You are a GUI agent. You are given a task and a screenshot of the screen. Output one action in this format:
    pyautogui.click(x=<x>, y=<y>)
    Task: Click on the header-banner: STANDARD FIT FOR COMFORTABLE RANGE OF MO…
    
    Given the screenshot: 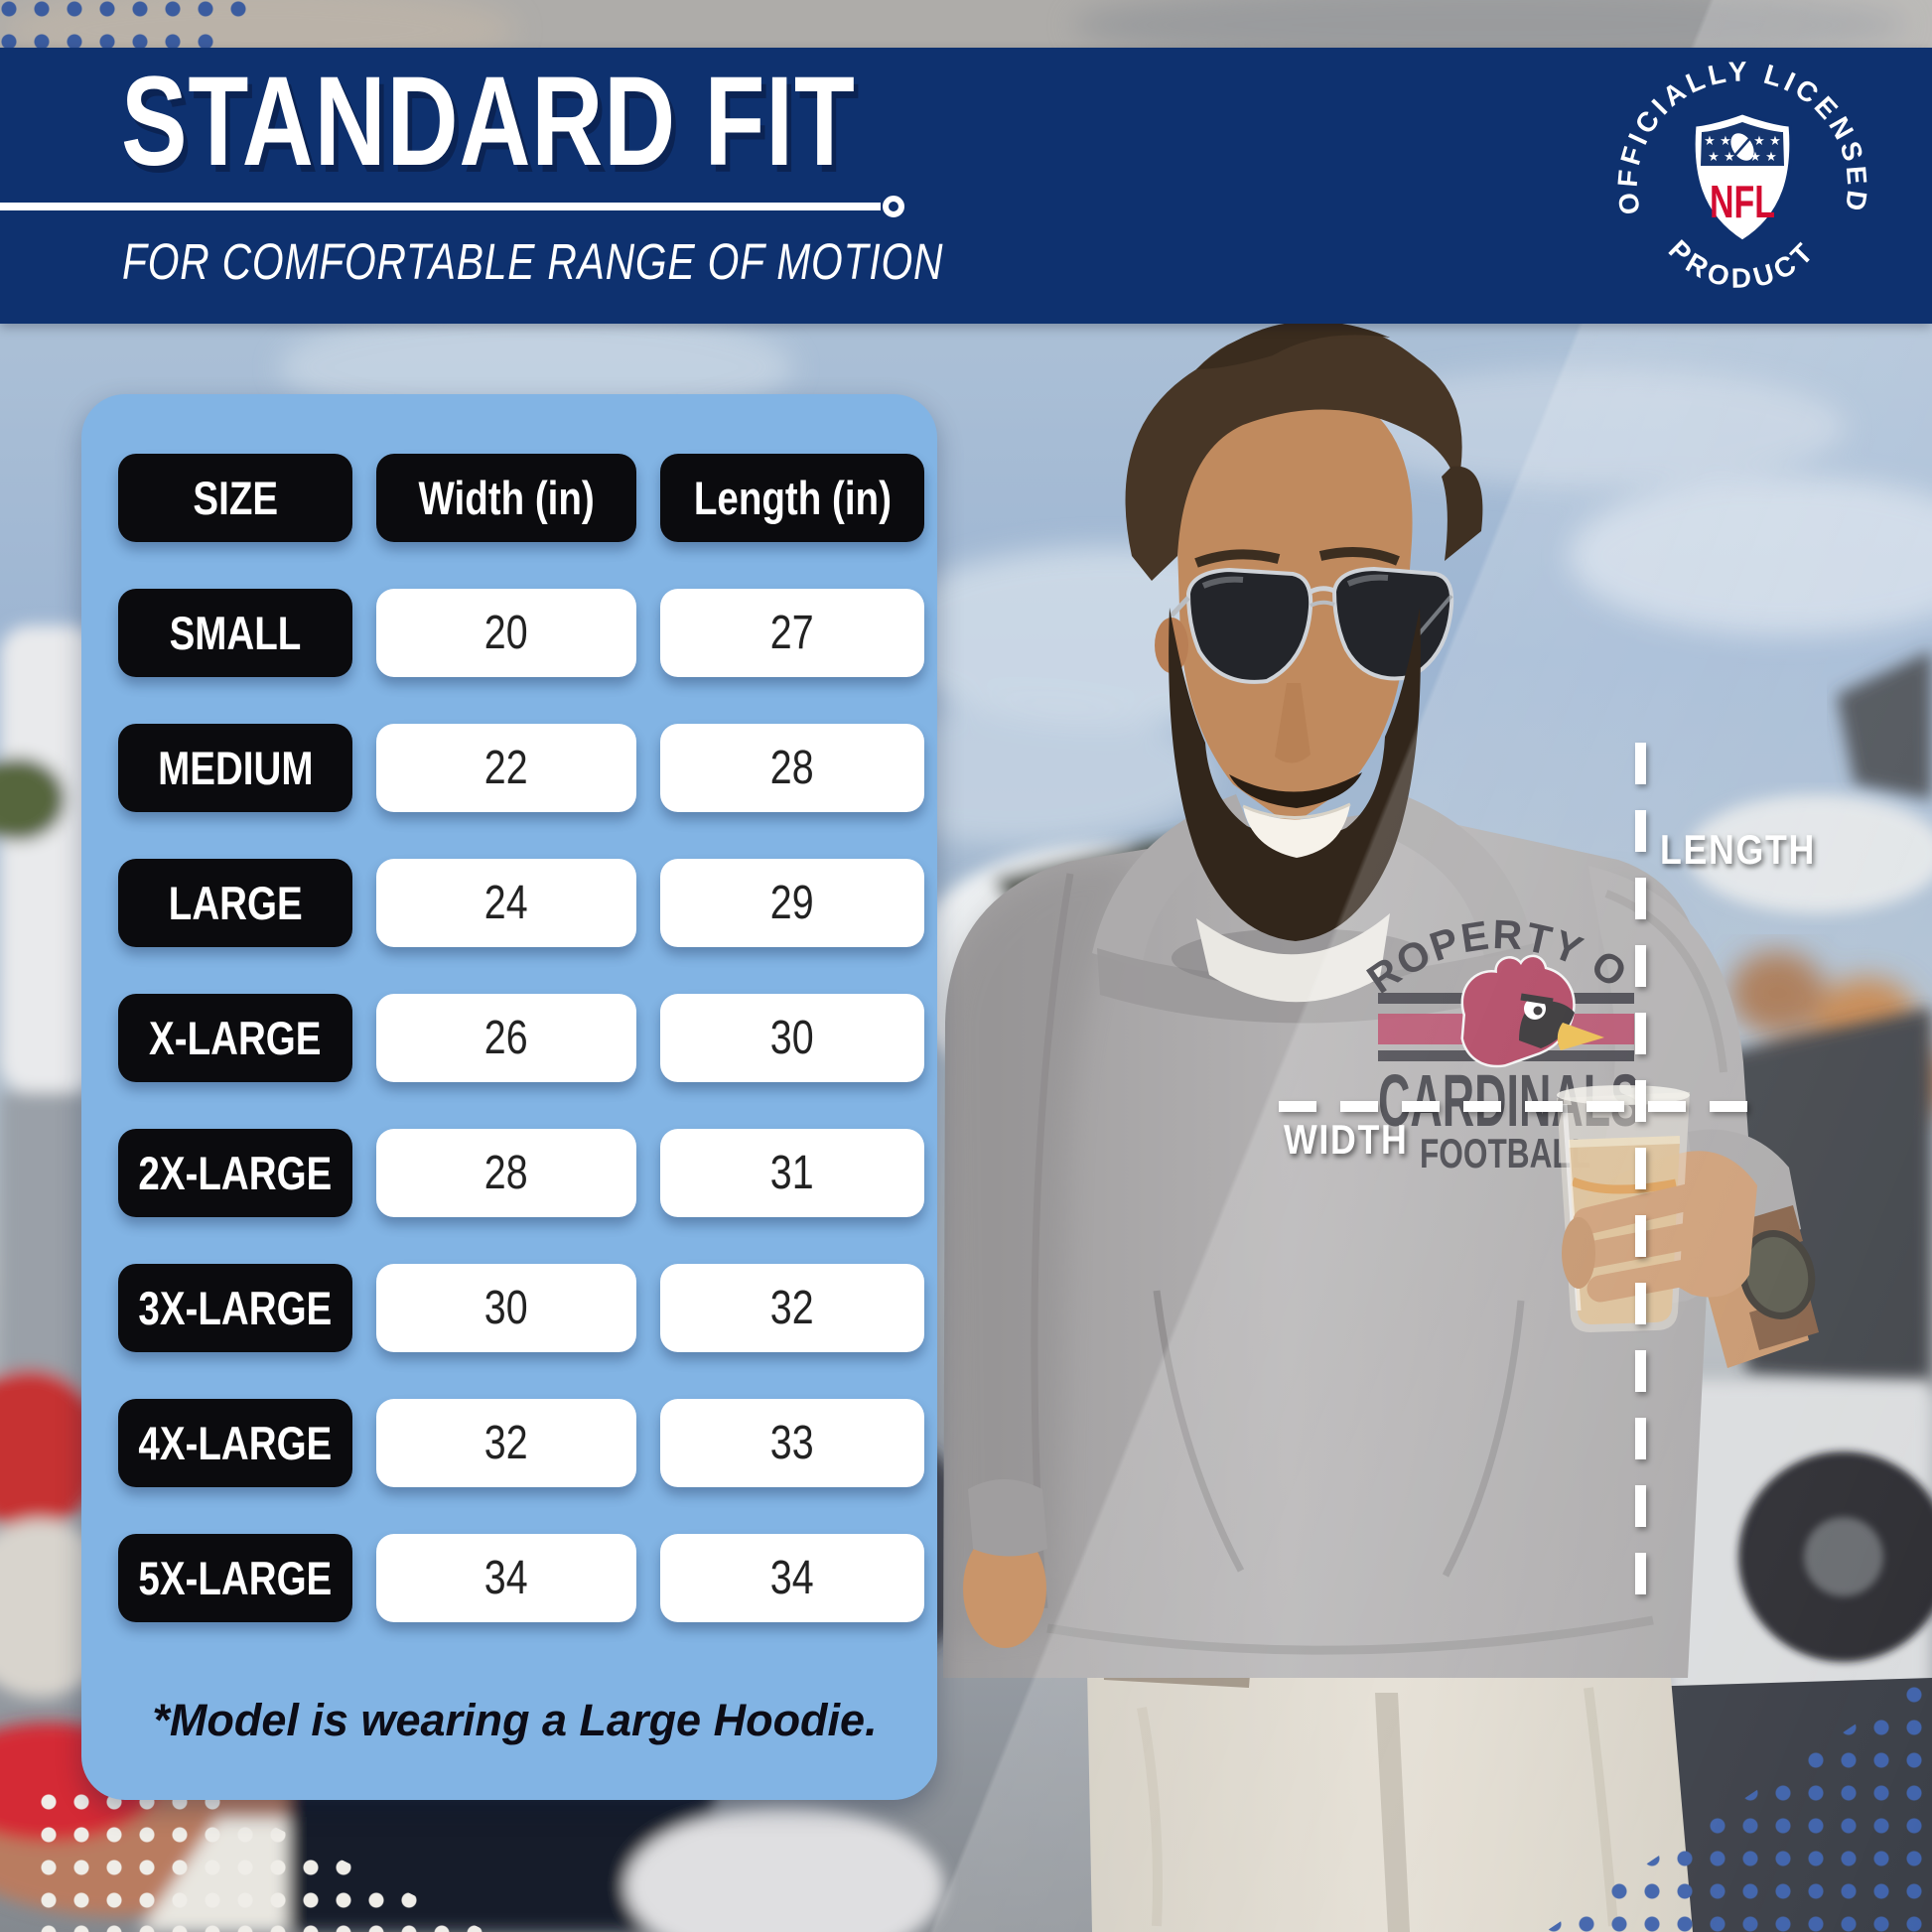 What is the action you would take?
    pyautogui.click(x=966, y=186)
    